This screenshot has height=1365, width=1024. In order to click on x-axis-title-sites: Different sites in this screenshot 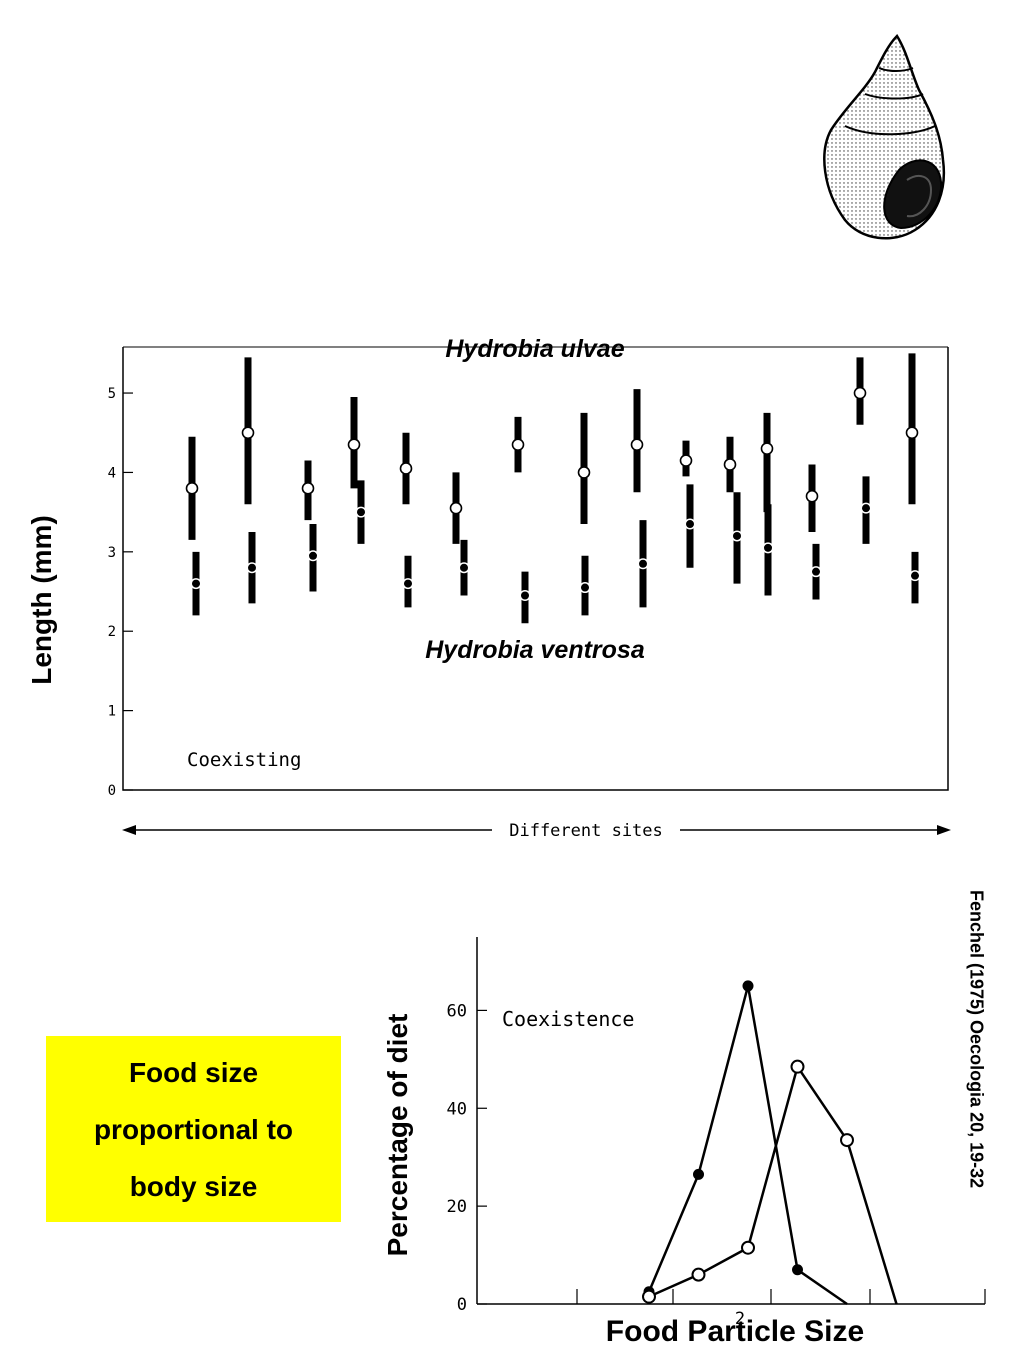, I will do `click(586, 831)`.